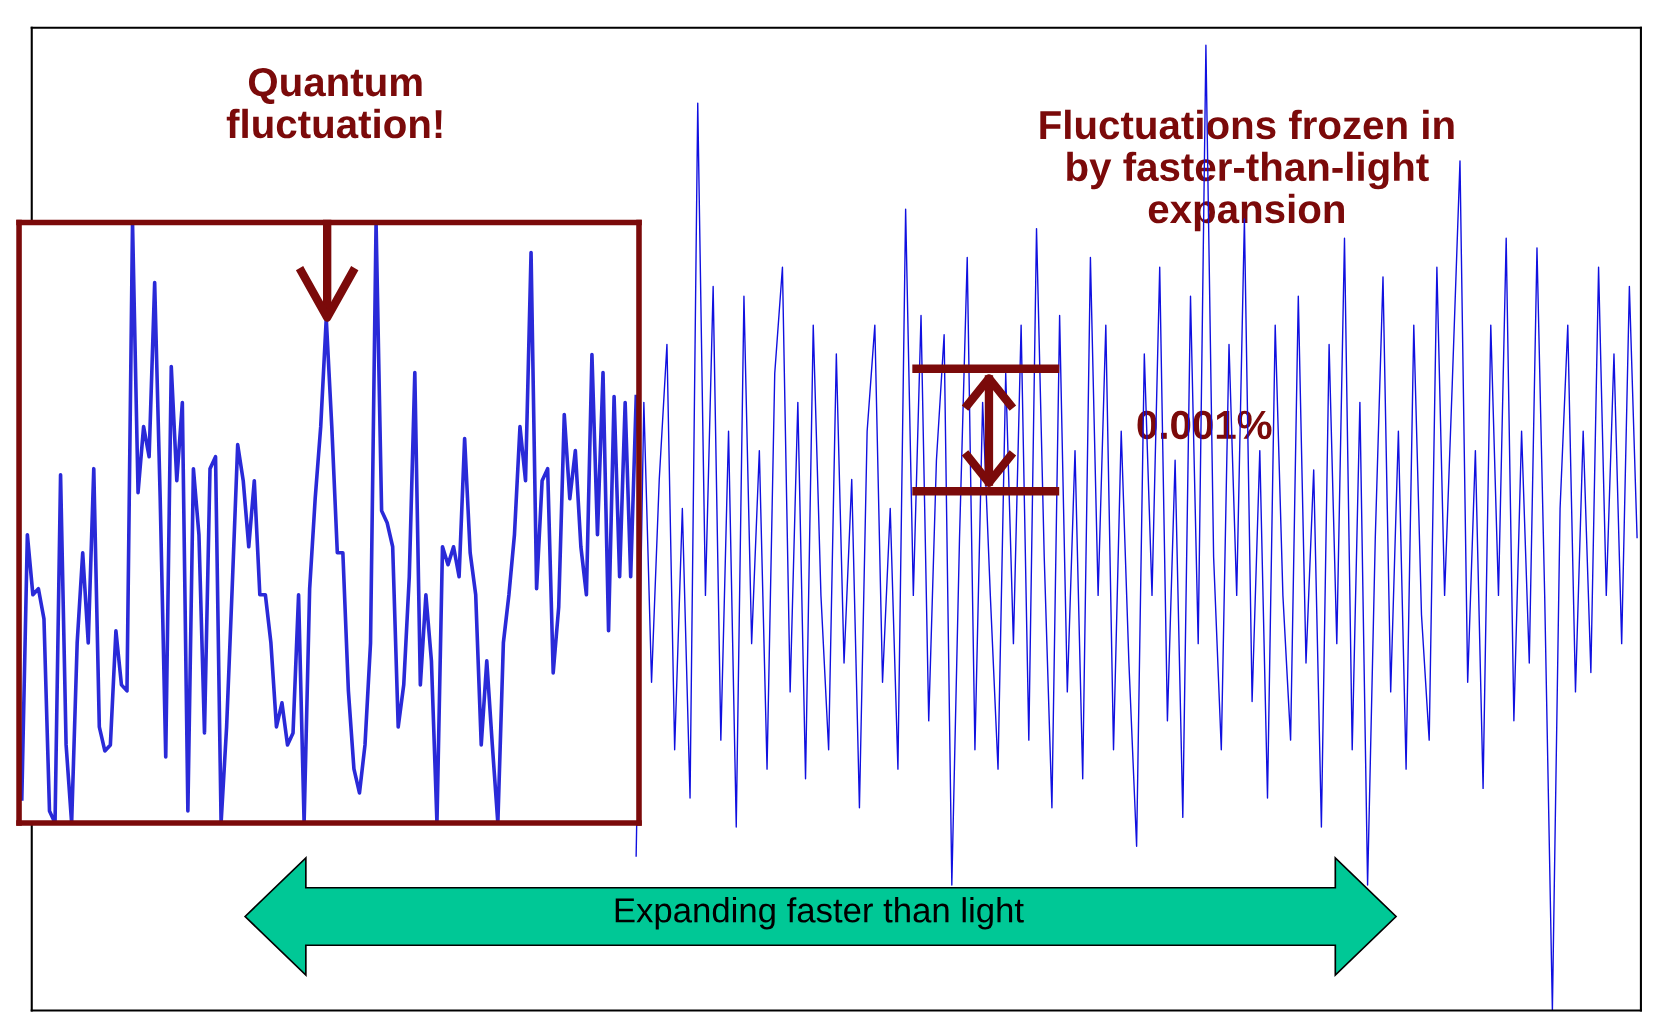  I want to click on annotation: Expanding faster than light, so click(819, 913).